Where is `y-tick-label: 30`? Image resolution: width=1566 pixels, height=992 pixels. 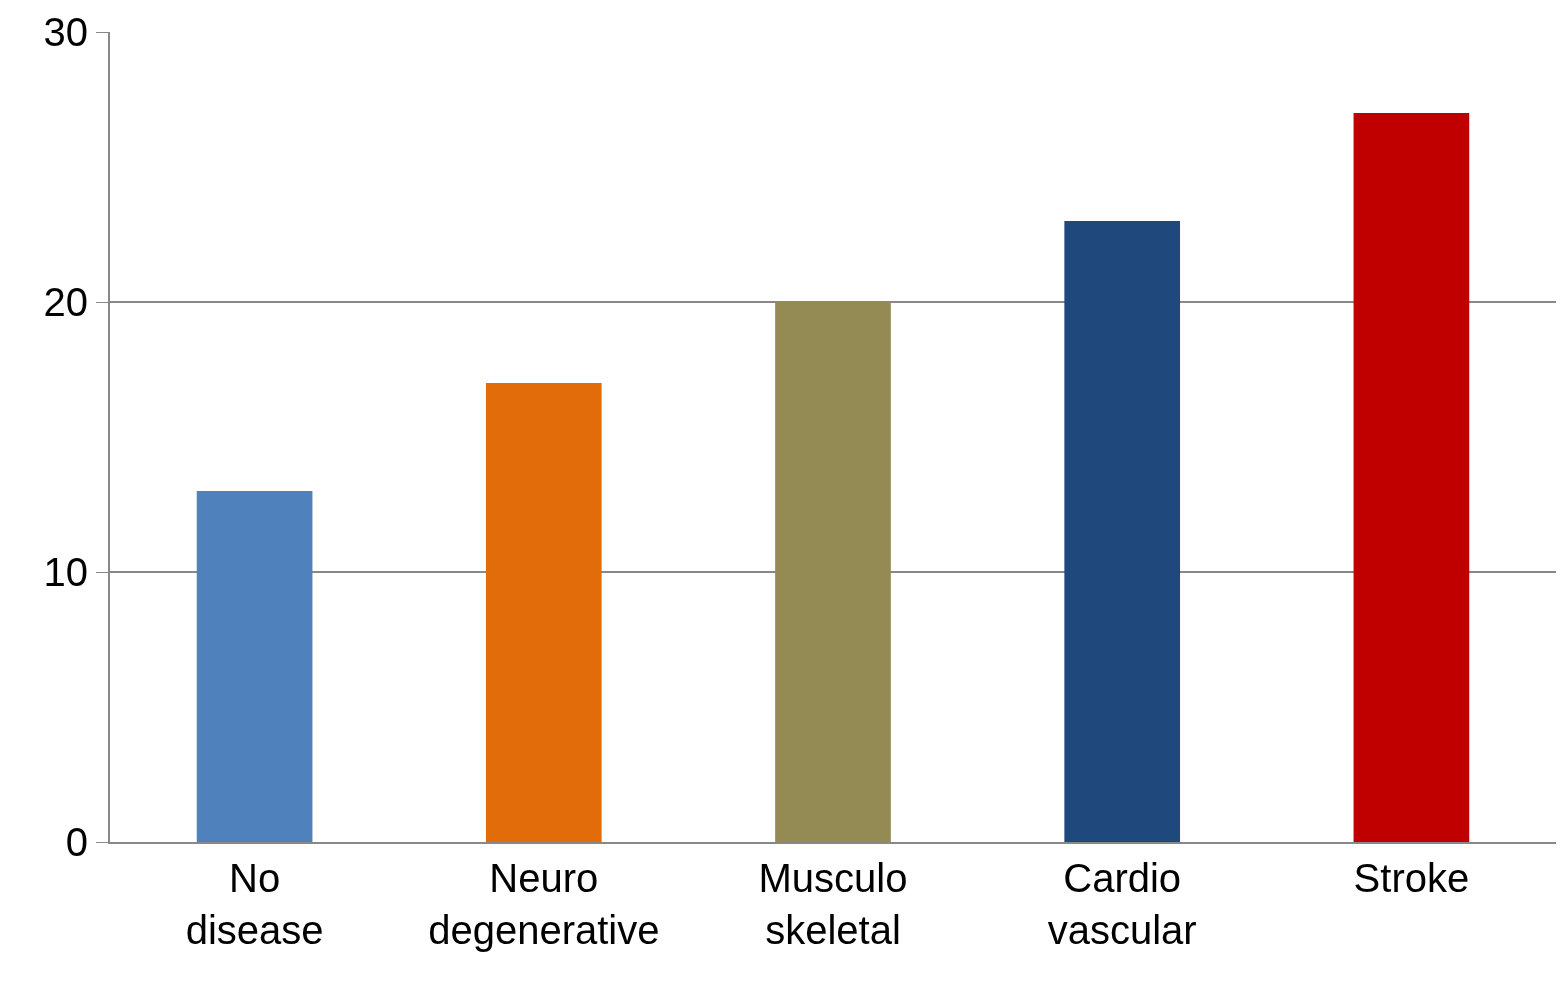 y-tick-label: 30 is located at coordinates (65, 32).